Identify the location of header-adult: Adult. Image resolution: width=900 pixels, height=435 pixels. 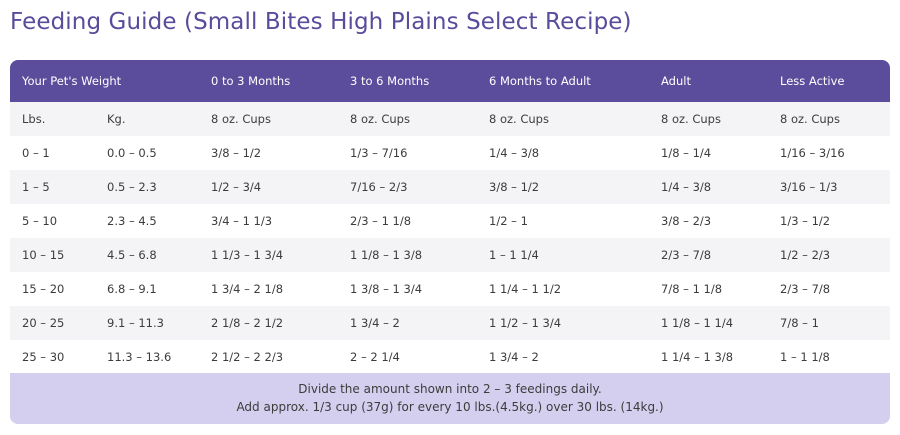
(676, 81).